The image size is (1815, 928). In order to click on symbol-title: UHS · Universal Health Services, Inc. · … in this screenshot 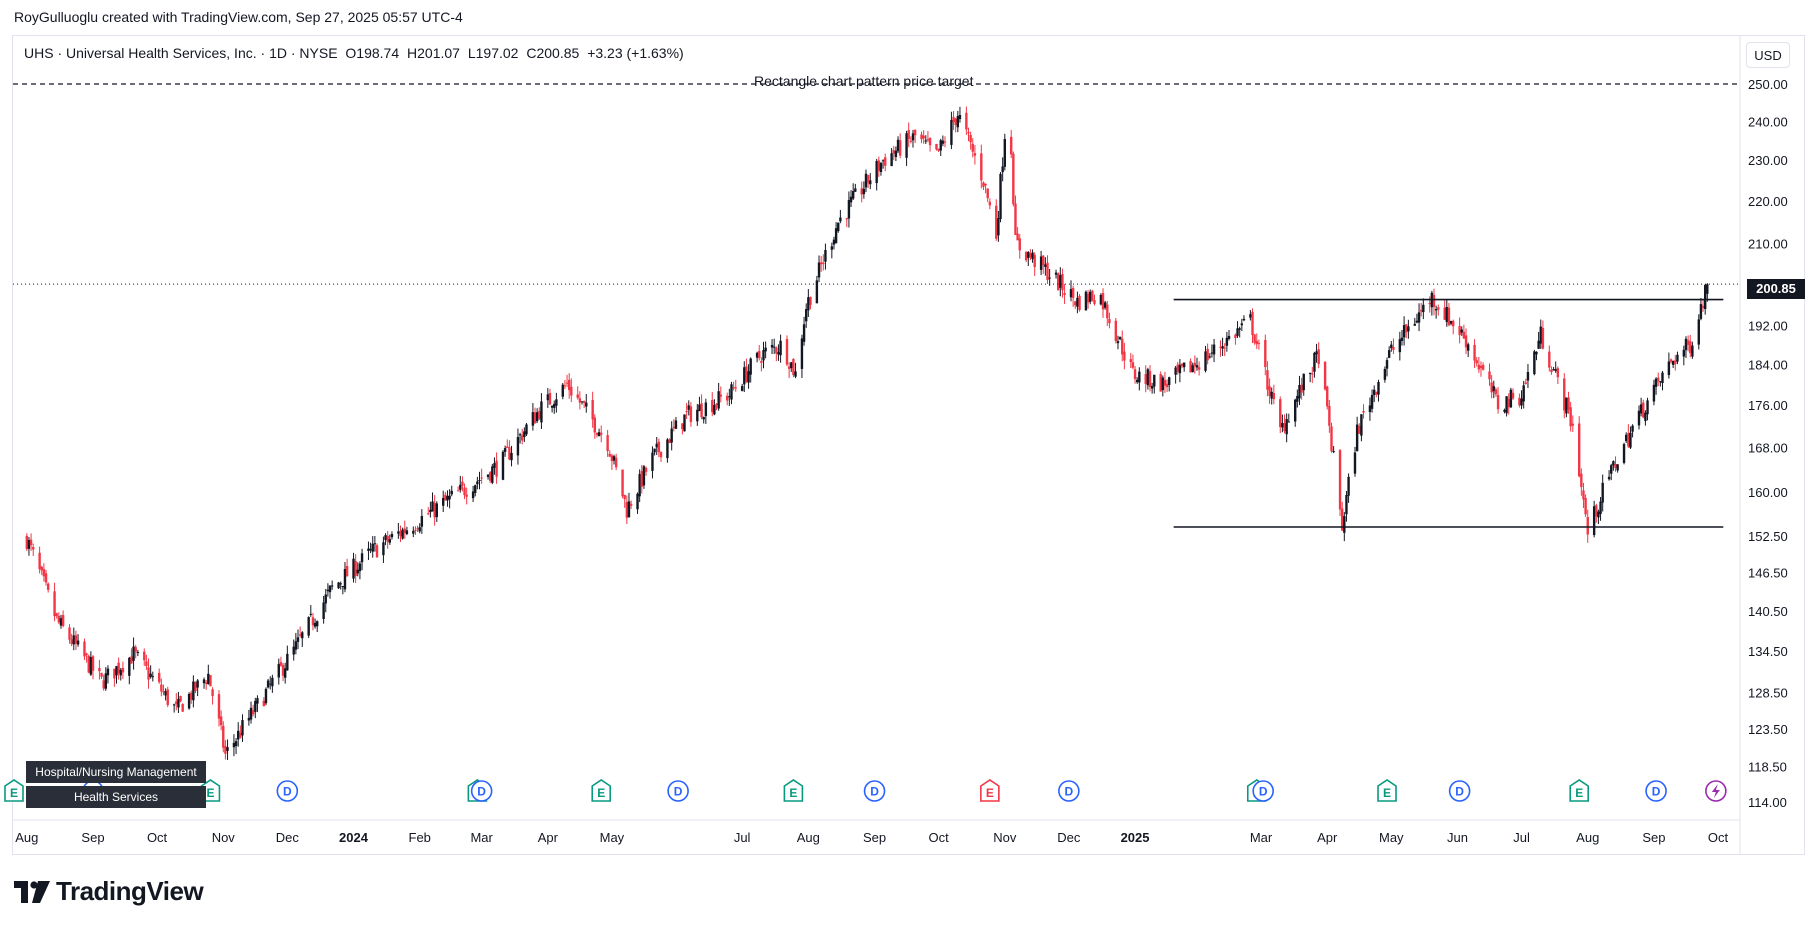, I will do `click(181, 53)`.